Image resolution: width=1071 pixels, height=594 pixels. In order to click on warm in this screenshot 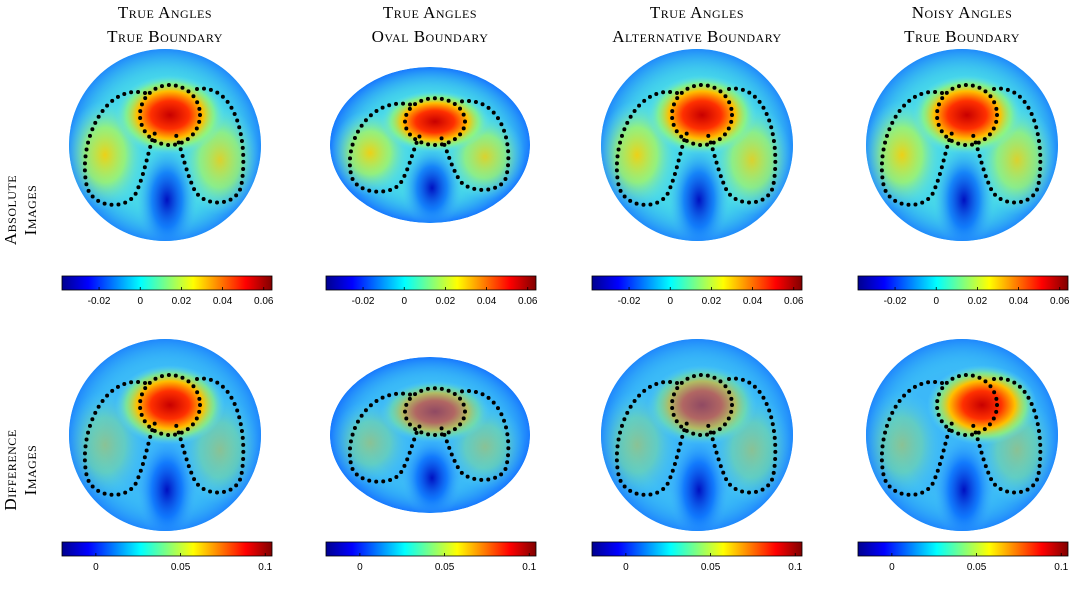, I will do `click(904, 445)`.